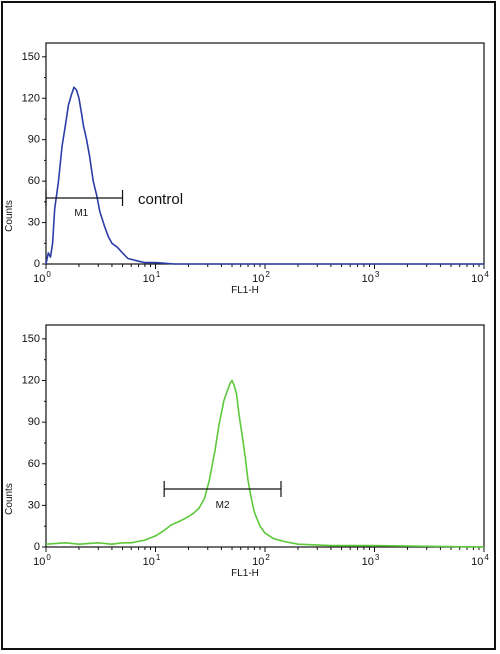 The height and width of the screenshot is (654, 500). Describe the element at coordinates (223, 505) in the screenshot. I see `gate-marker-label: M2` at that location.